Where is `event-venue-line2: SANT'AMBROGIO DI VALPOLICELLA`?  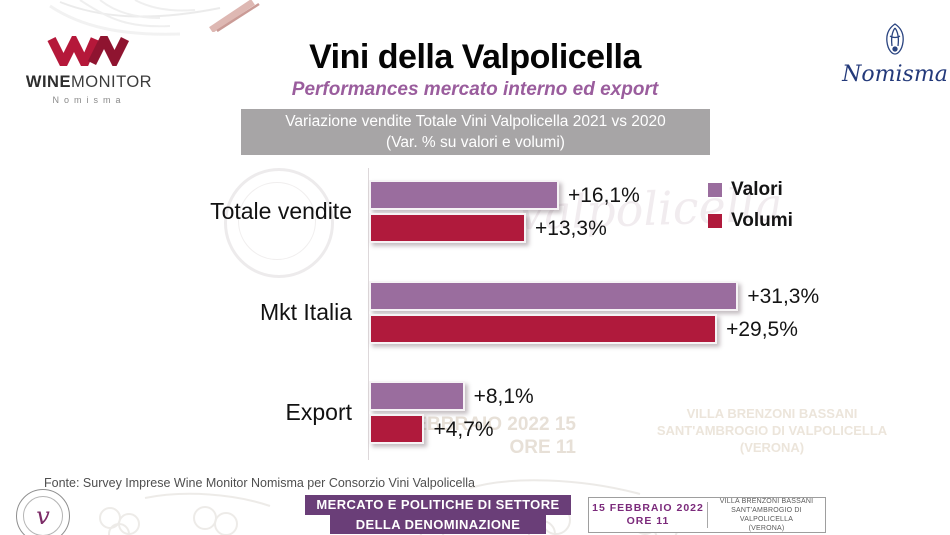 event-venue-line2: SANT'AMBROGIO DI VALPOLICELLA is located at coordinates (766, 515).